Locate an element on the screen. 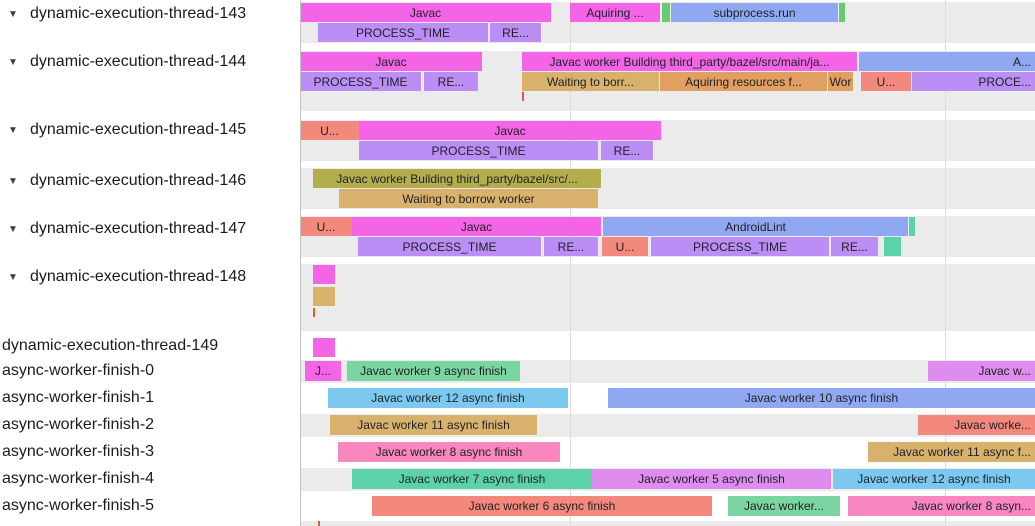  track-label: async-worker-finish-4 is located at coordinates (78, 478).